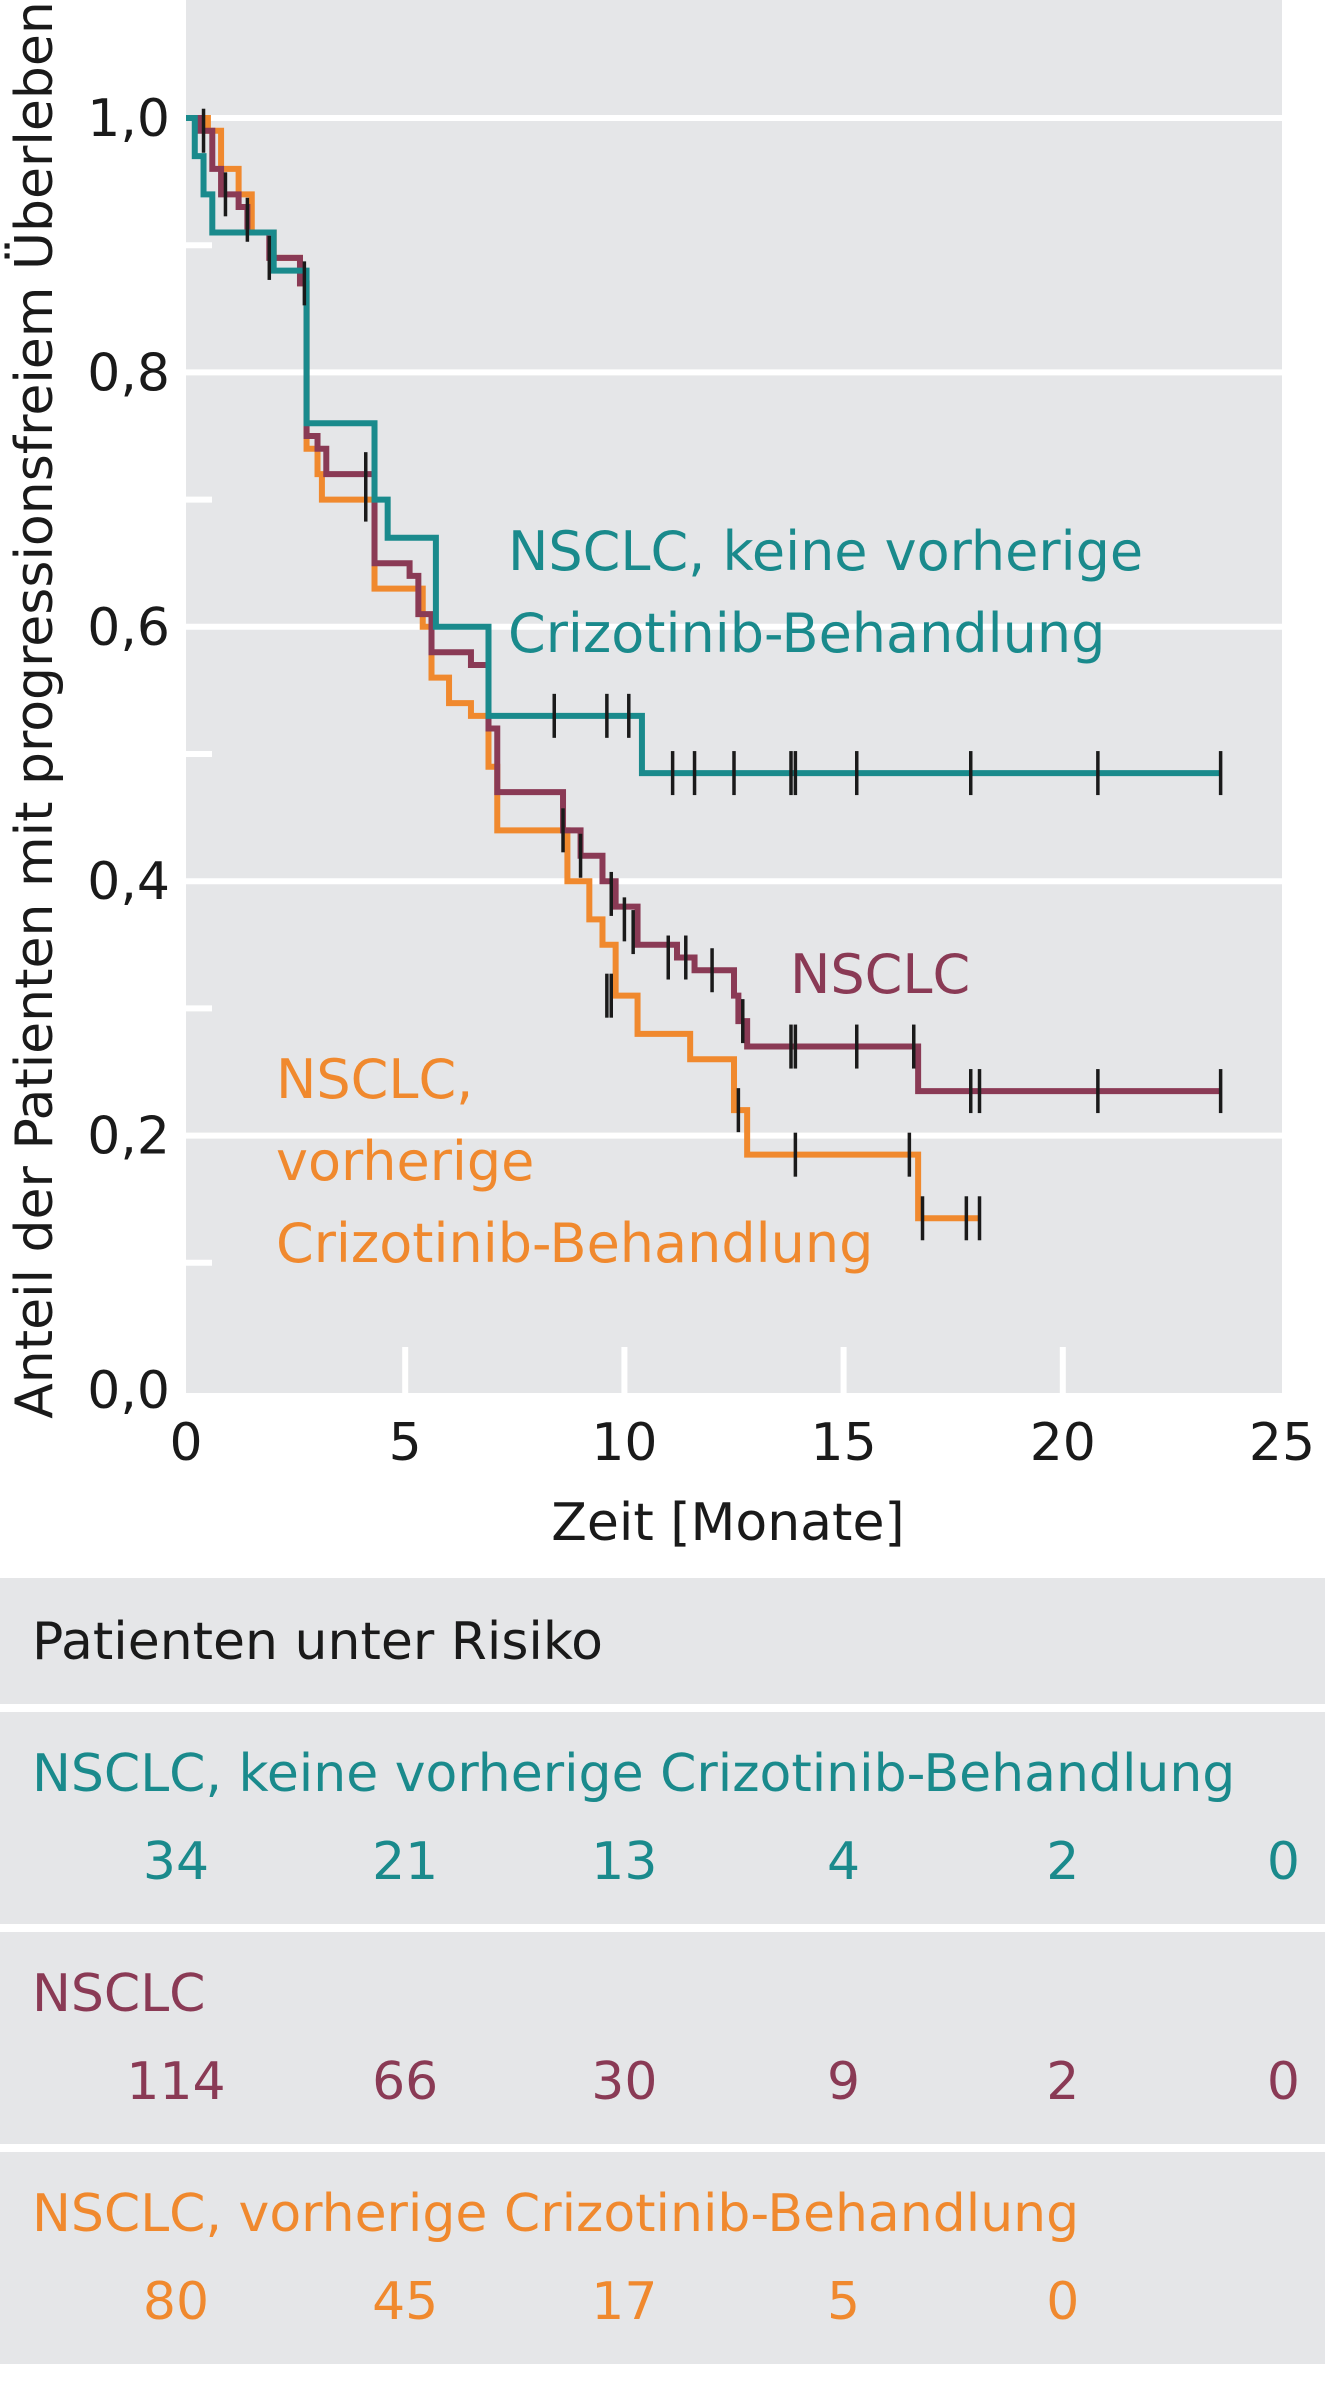 This screenshot has width=1325, height=2401. What do you see at coordinates (176, 1862) in the screenshot?
I see `risk-count: 34` at bounding box center [176, 1862].